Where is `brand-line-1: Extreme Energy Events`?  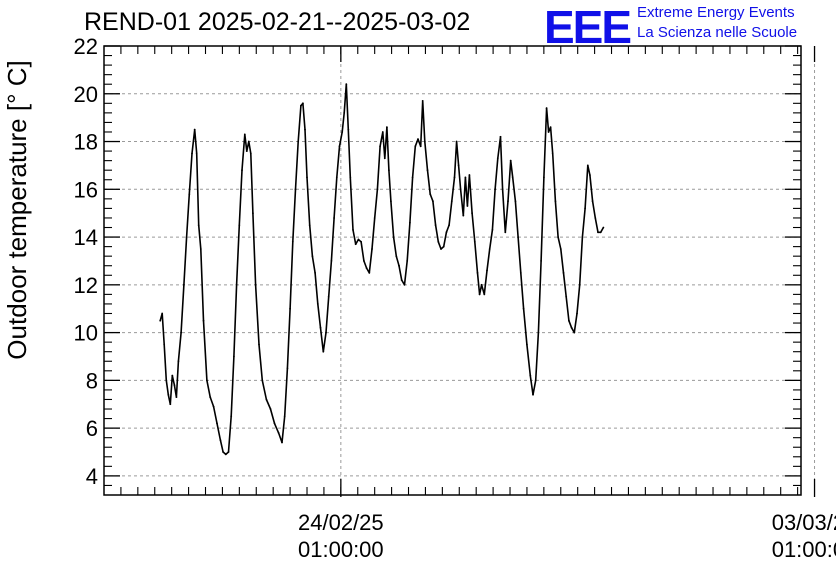 brand-line-1: Extreme Energy Events is located at coordinates (716, 12).